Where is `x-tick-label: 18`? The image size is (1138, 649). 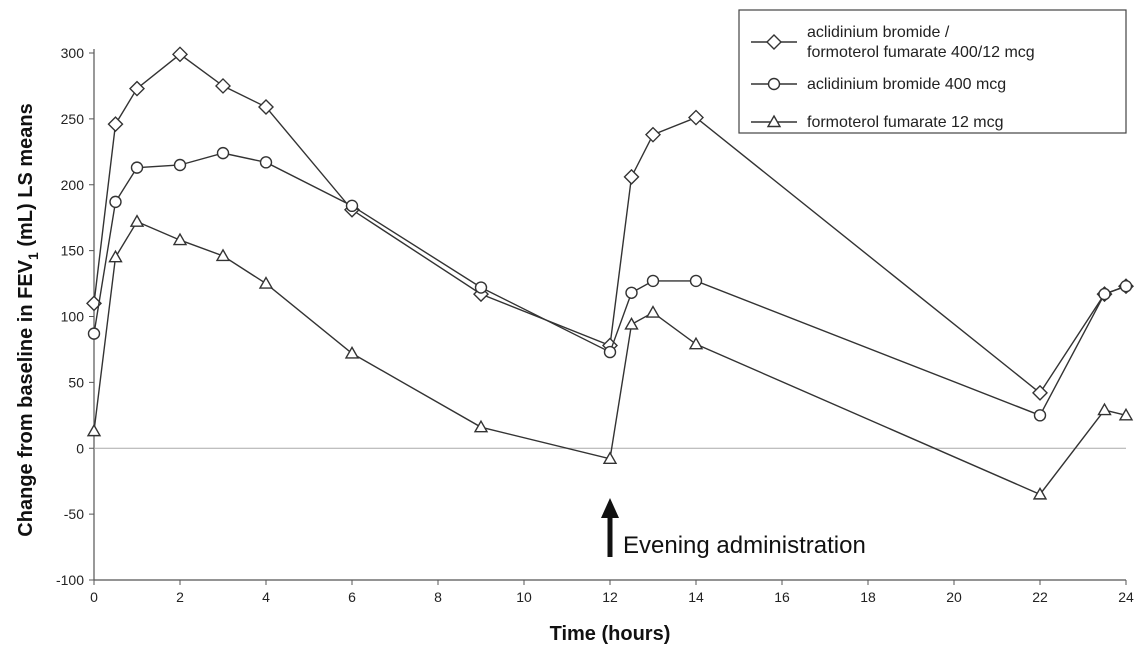 x-tick-label: 18 is located at coordinates (868, 597).